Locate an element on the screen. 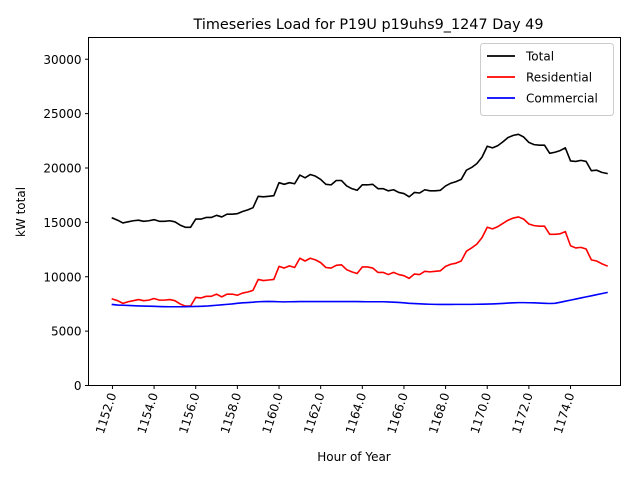 This screenshot has width=640, height=480. series-line-commercial is located at coordinates (359, 299).